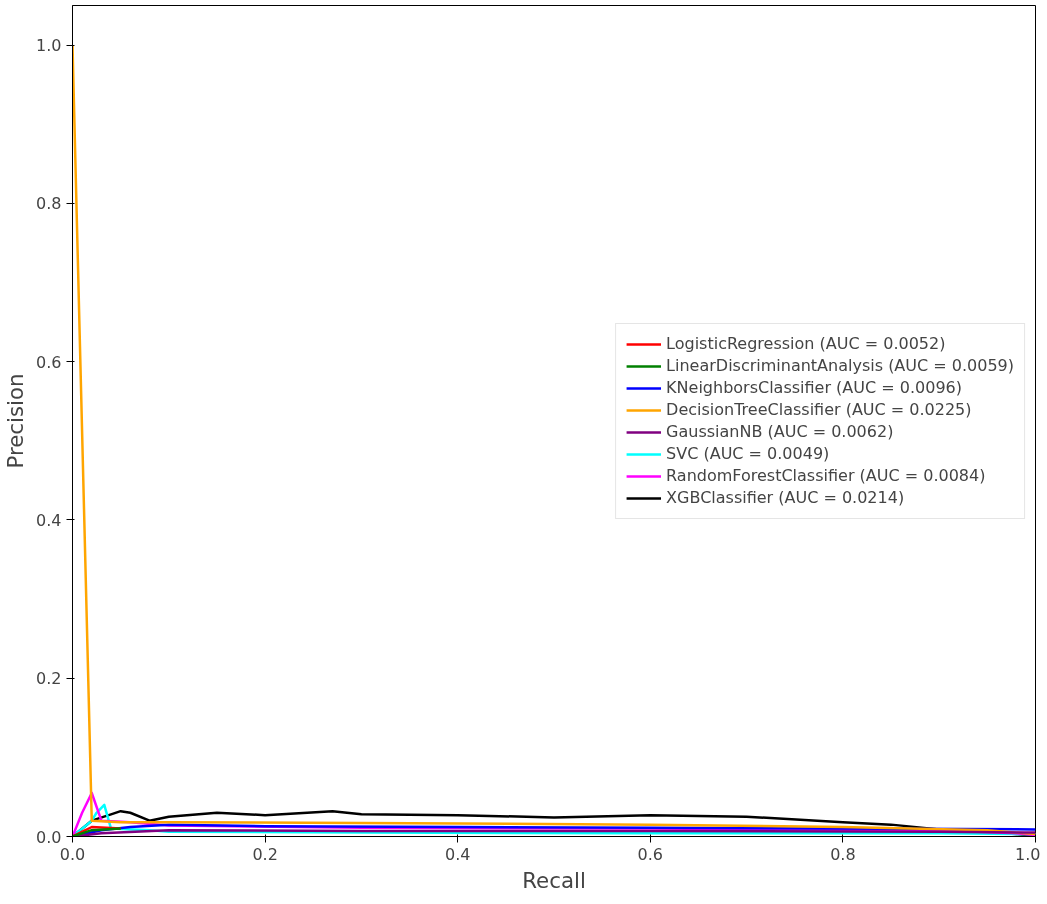 The width and height of the screenshot is (1047, 904). What do you see at coordinates (814, 387) in the screenshot?
I see `legend-label: KNeighborsClassifier (AUC = 0.0096)` at bounding box center [814, 387].